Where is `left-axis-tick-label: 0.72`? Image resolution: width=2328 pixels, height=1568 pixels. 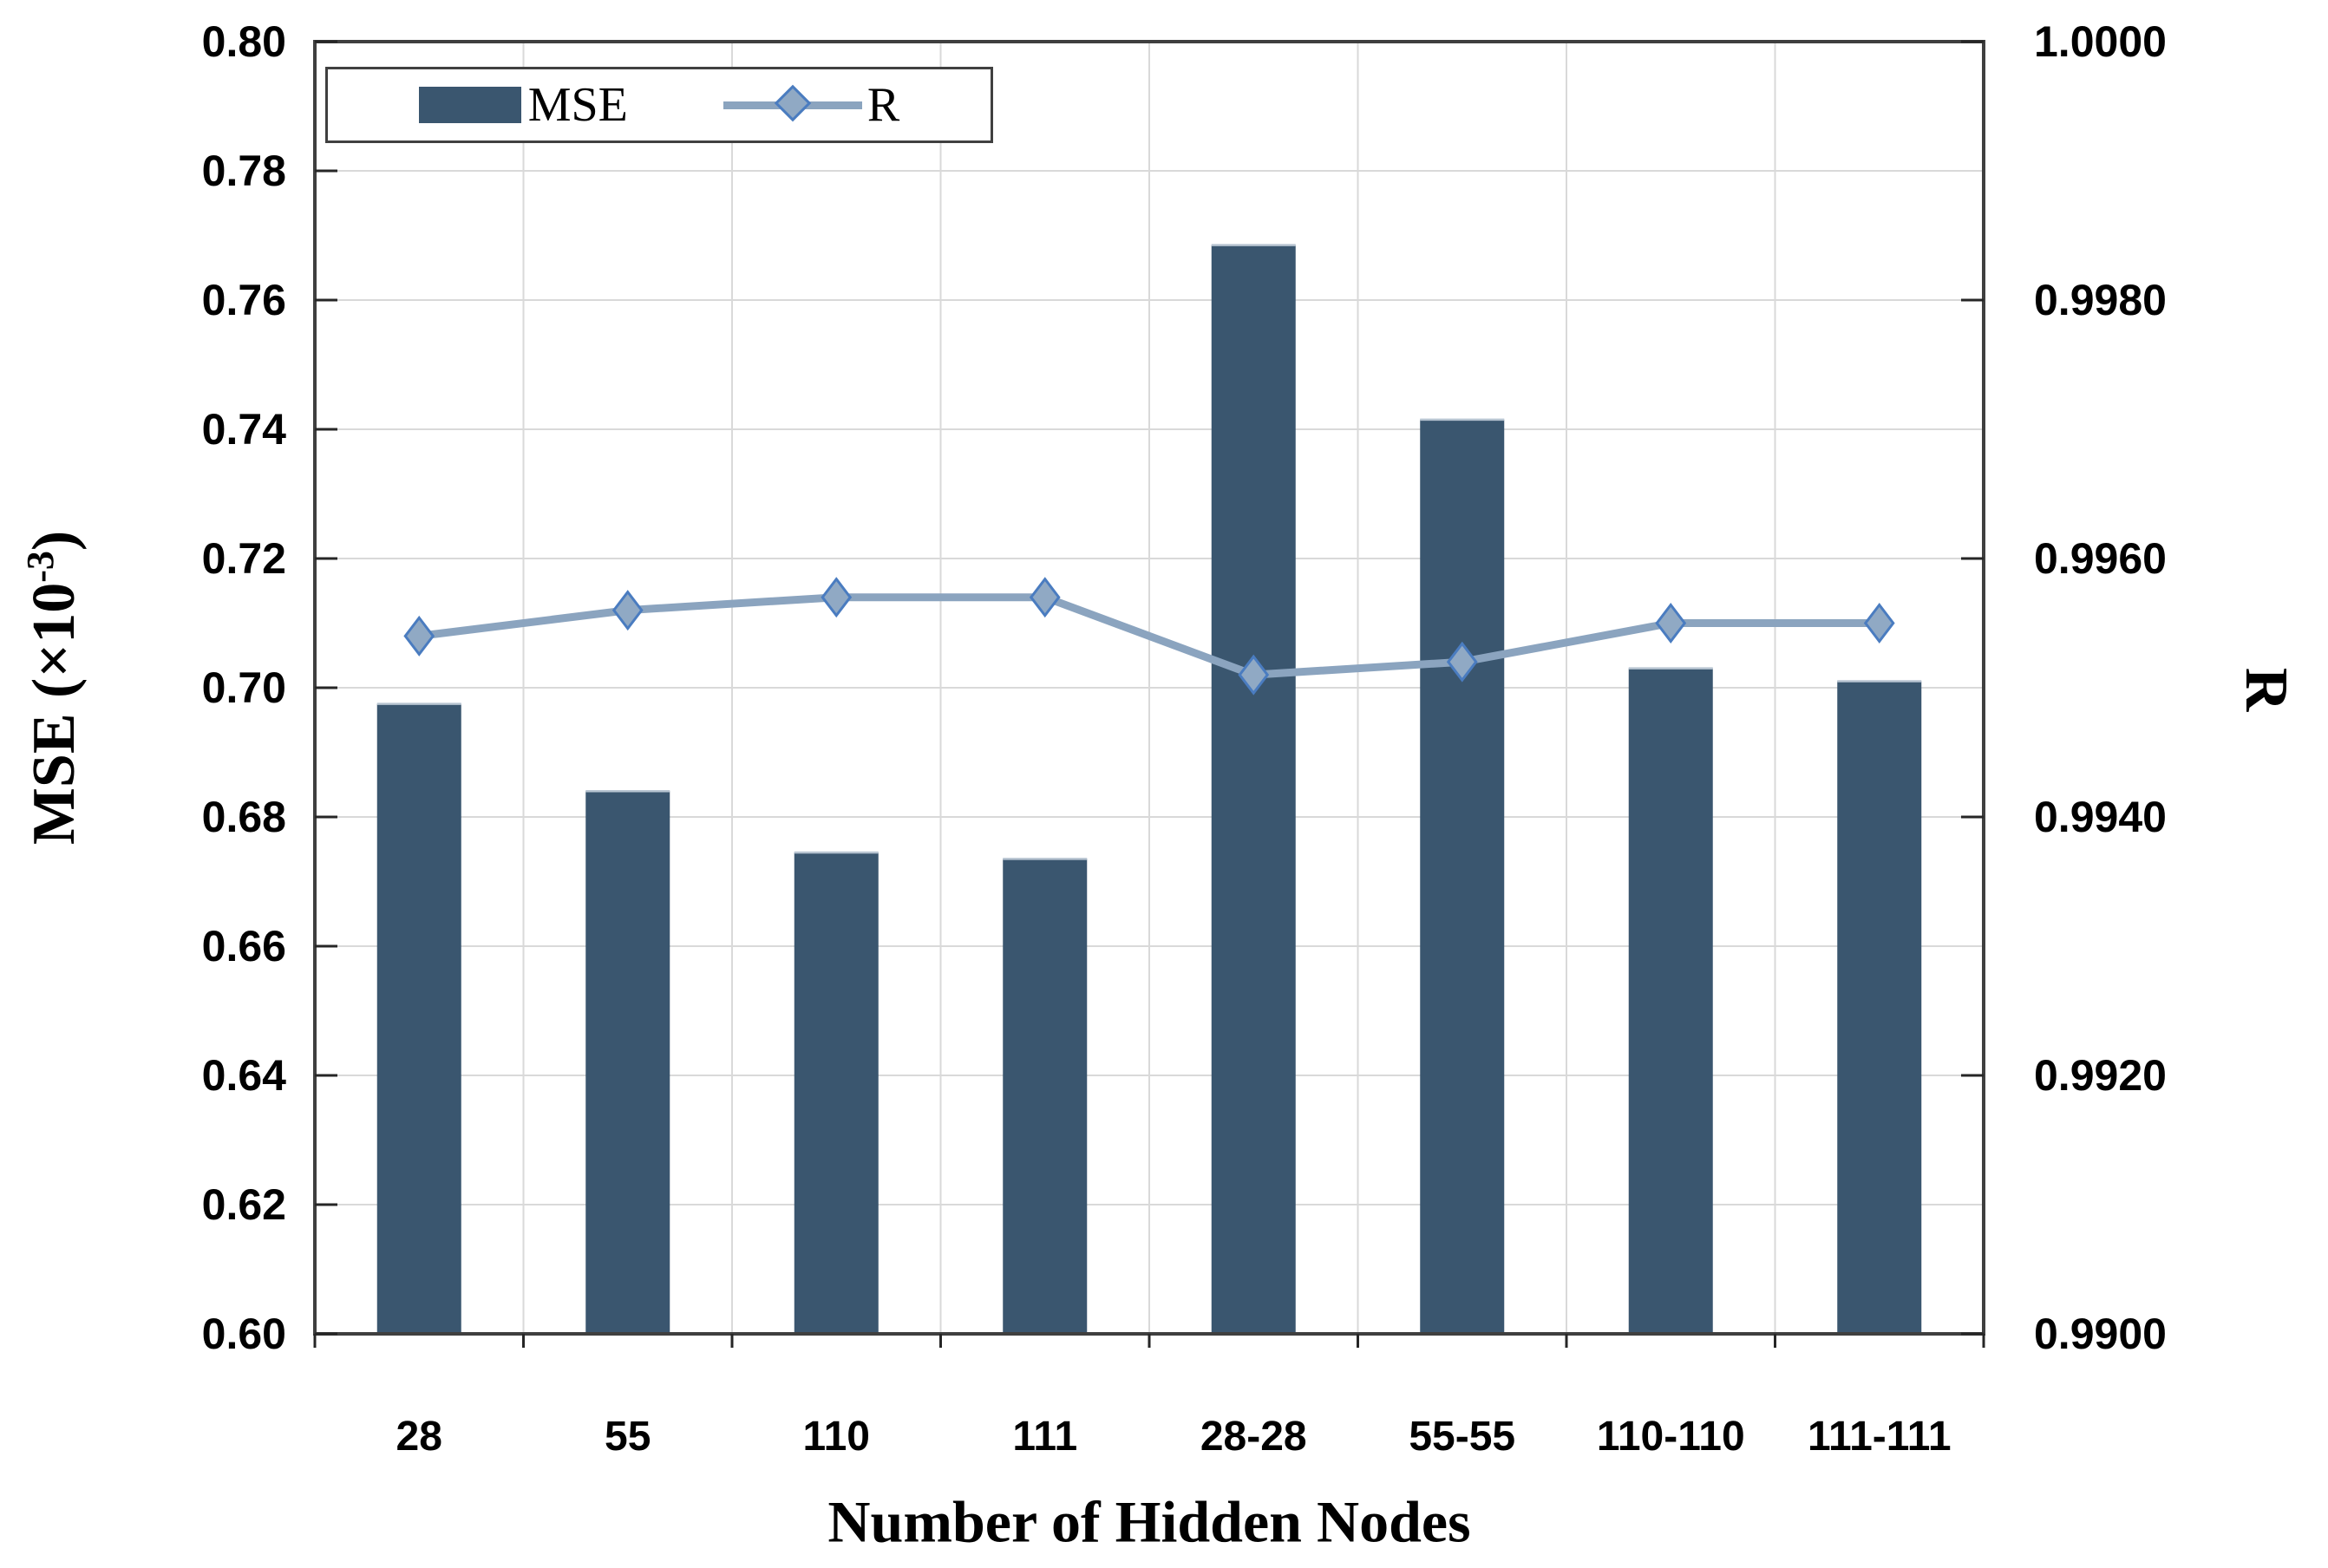
left-axis-tick-label: 0.72 is located at coordinates (244, 559).